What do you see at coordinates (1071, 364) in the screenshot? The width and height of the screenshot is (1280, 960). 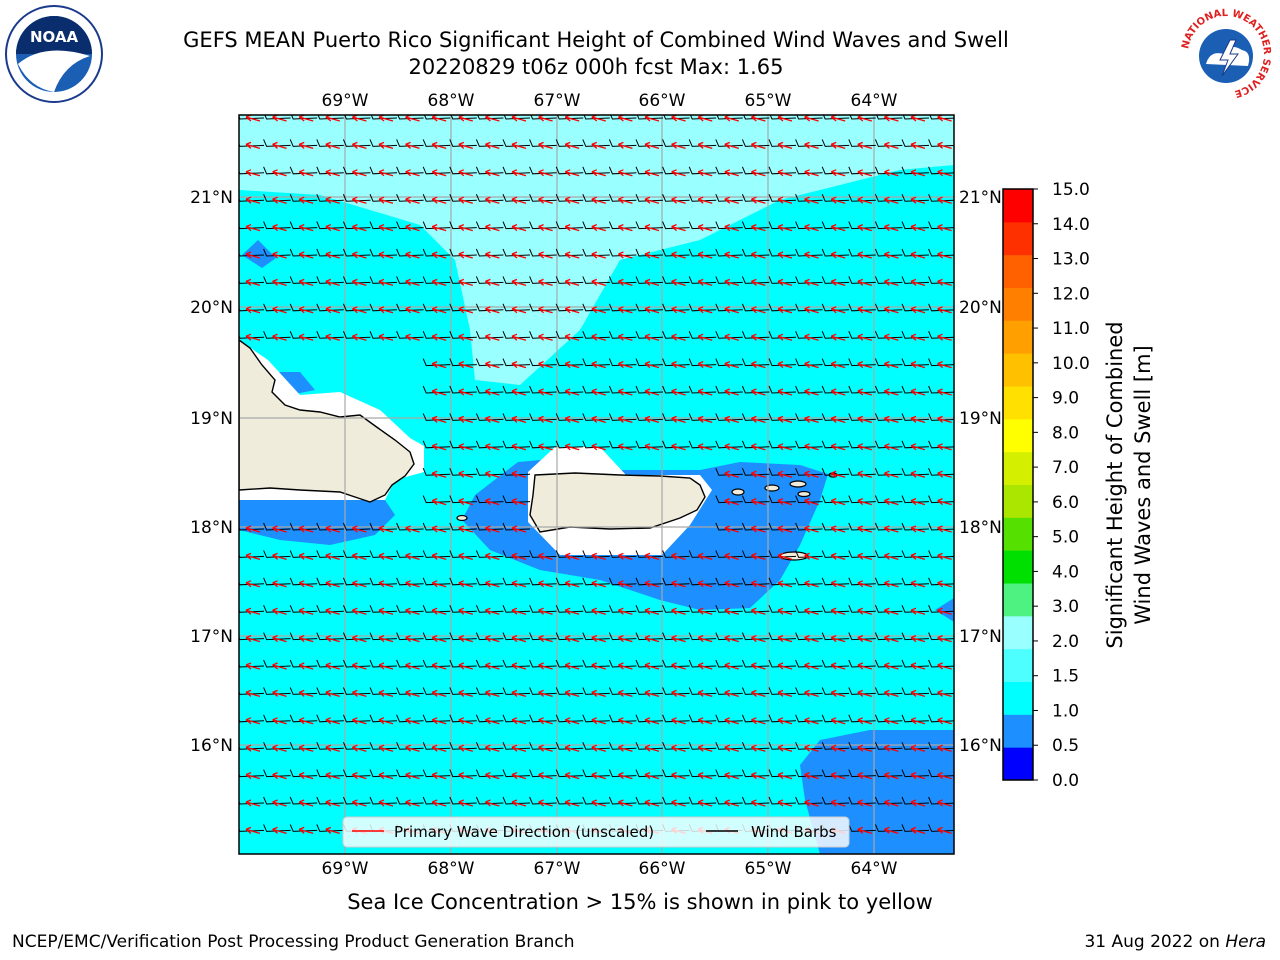 I see `colorbar-tick-label: 10.0` at bounding box center [1071, 364].